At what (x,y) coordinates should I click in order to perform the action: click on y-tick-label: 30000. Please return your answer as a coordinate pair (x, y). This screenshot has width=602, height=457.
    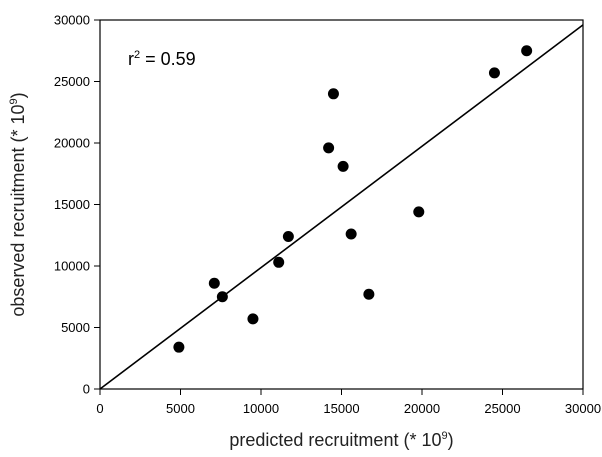
    Looking at the image, I should click on (72, 20).